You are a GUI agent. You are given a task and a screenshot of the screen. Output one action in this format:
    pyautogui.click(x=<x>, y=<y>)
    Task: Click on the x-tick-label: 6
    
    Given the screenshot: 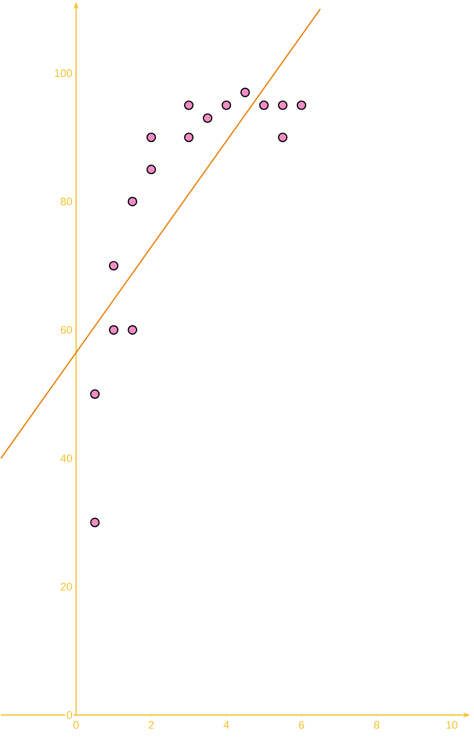 What is the action you would take?
    pyautogui.click(x=301, y=725)
    